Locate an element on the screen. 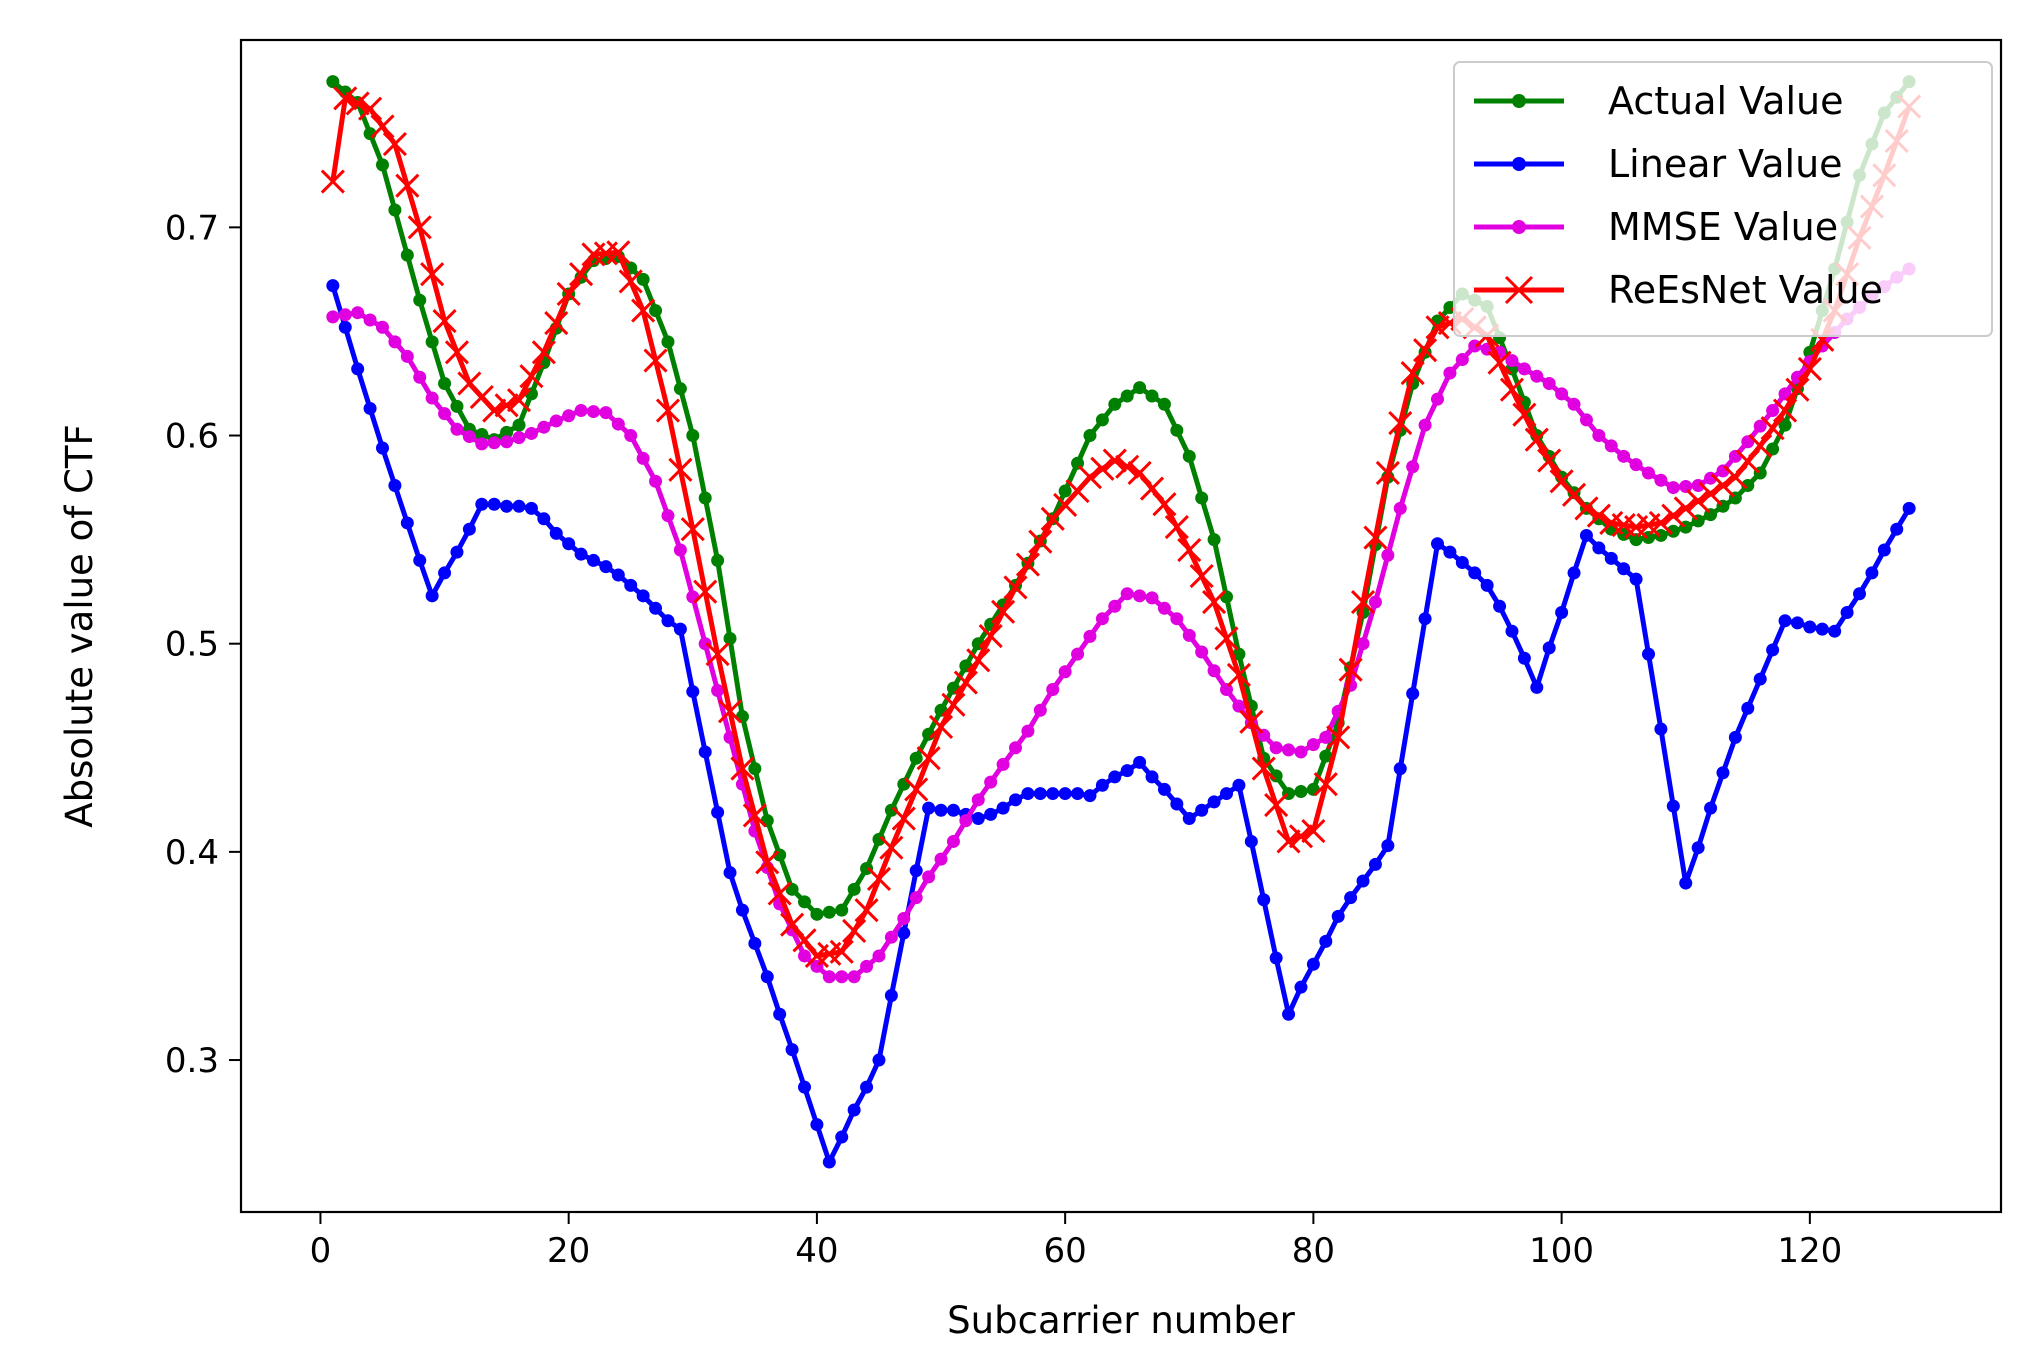 The height and width of the screenshot is (1362, 2034). x-tick-label: 80 is located at coordinates (1313, 1251).